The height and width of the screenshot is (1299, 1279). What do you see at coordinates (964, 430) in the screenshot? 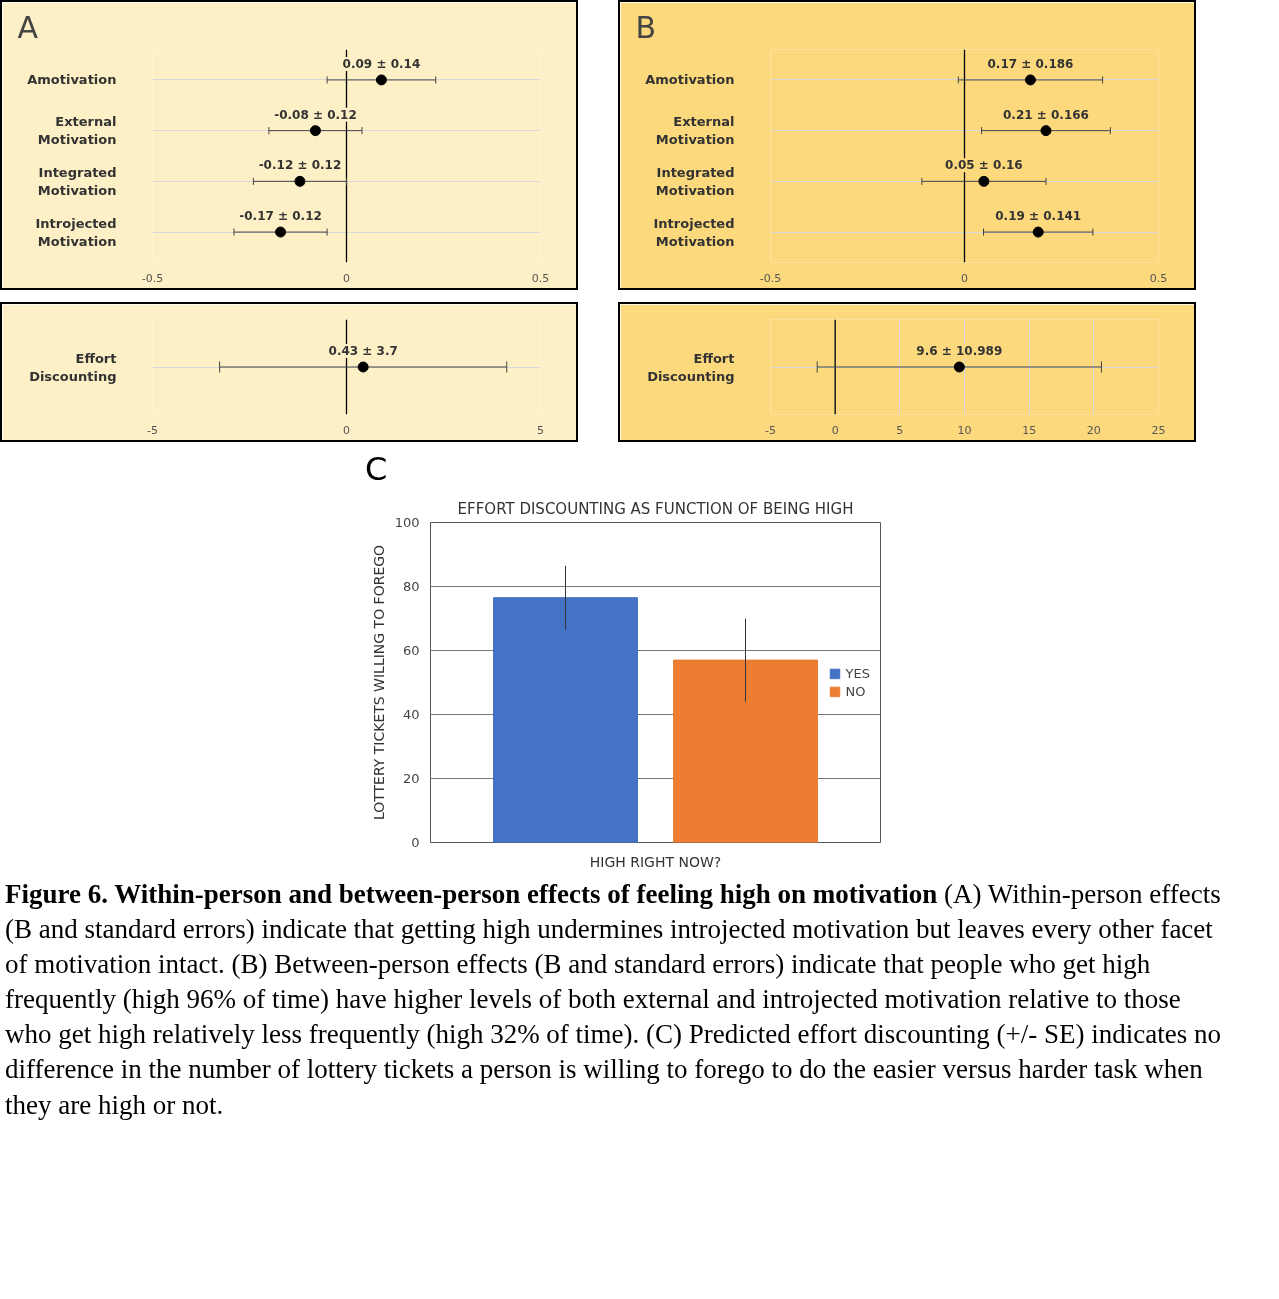
I see `x-tick-label: 10` at bounding box center [964, 430].